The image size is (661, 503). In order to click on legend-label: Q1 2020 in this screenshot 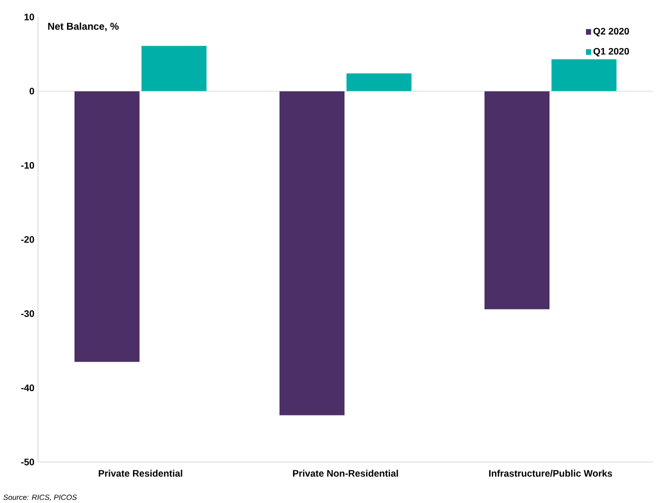, I will do `click(611, 52)`.